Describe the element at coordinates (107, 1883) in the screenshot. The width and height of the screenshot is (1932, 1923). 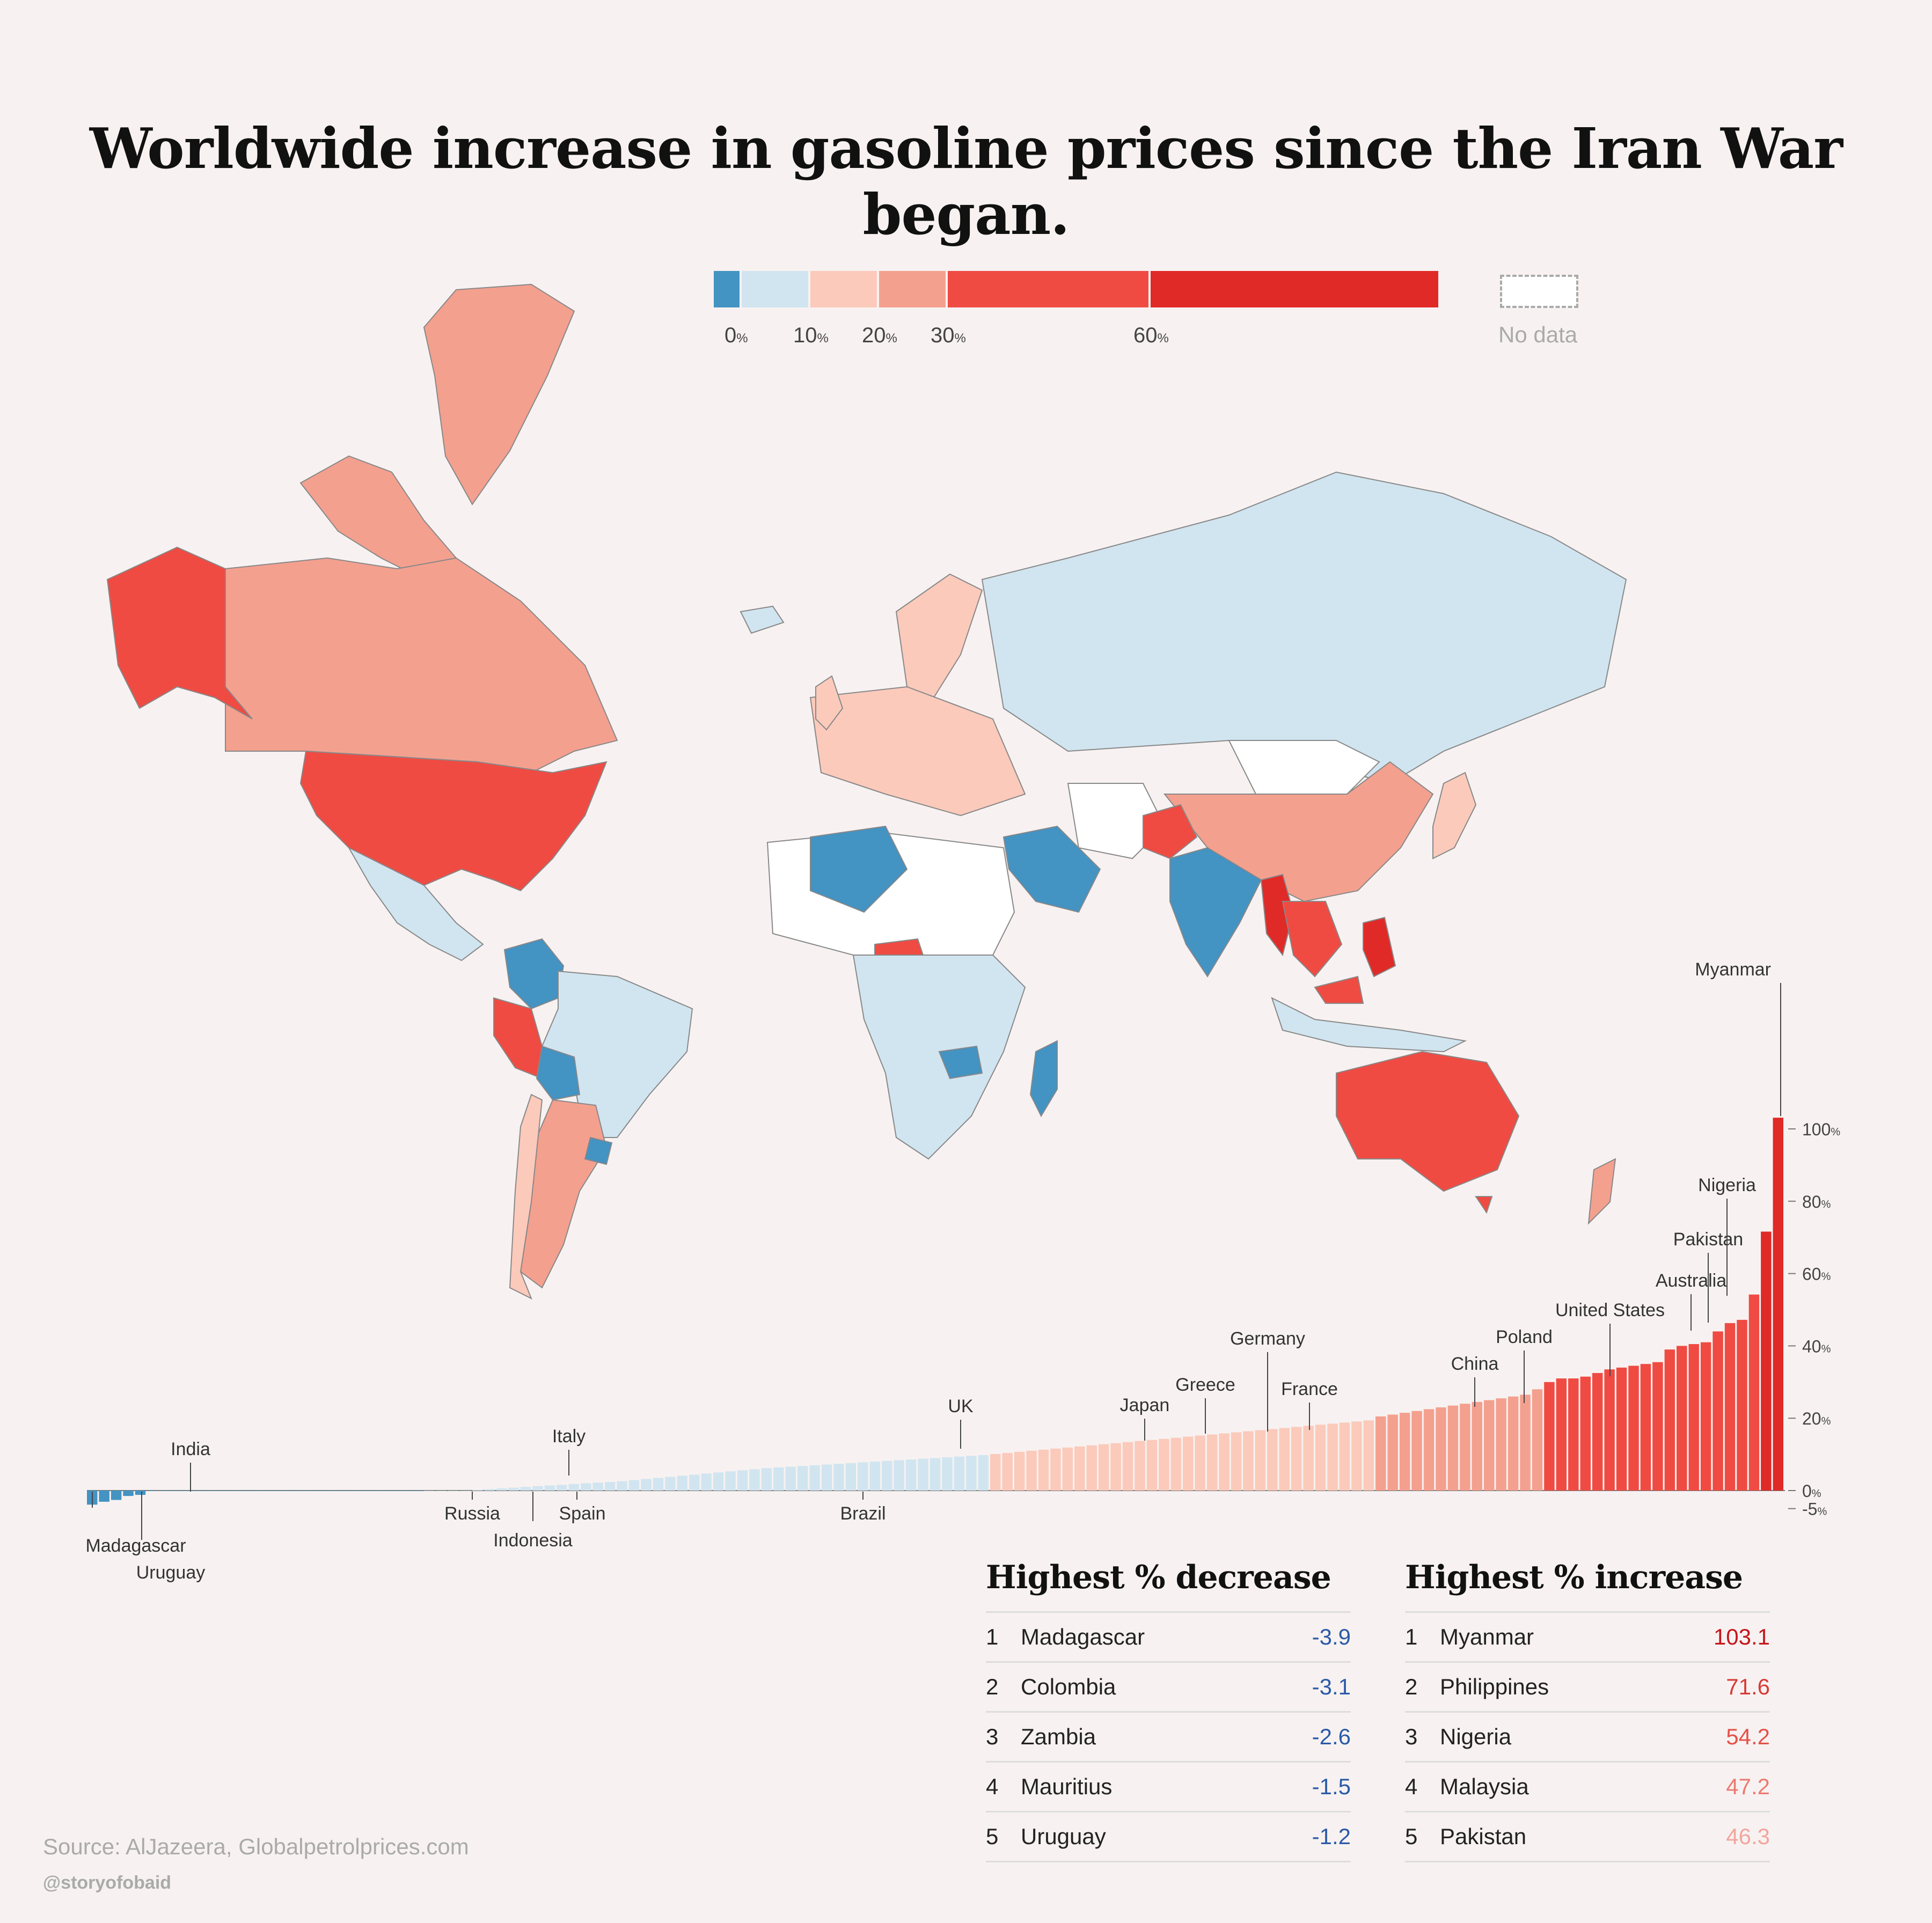
I see `author-handle: @storyofobaid` at that location.